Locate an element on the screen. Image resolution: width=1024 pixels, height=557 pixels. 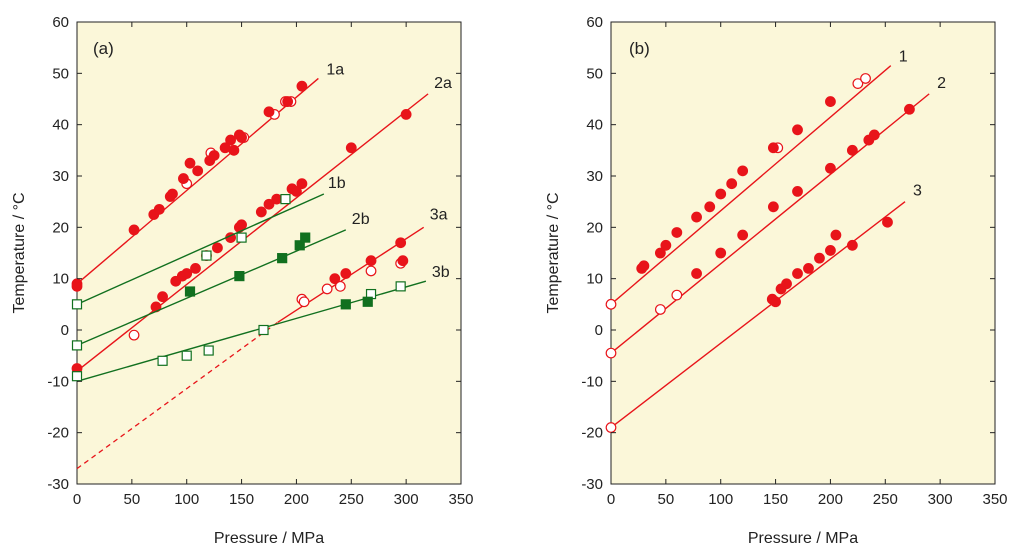
series-label-a-2b: 2b is located at coordinates (361, 219).